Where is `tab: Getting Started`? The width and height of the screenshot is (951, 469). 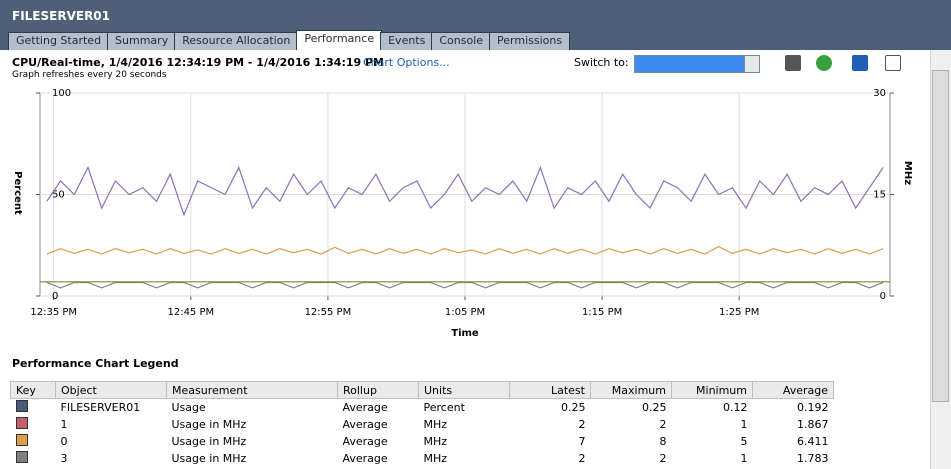
tab: Getting Started is located at coordinates (59, 41).